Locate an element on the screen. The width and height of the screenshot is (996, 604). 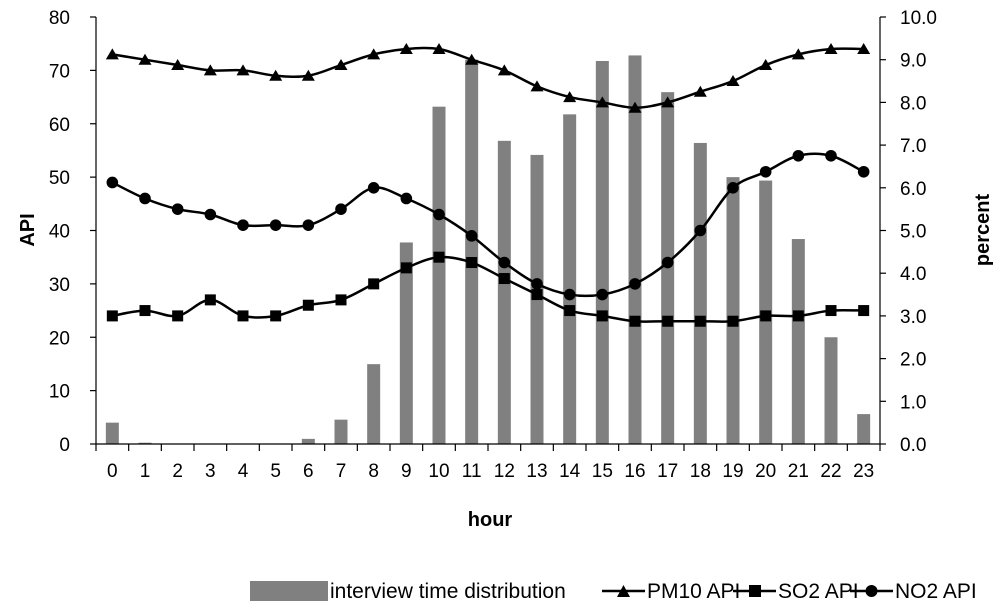
legend-label-interview-time-distribution: interview time distribution is located at coordinates (448, 591).